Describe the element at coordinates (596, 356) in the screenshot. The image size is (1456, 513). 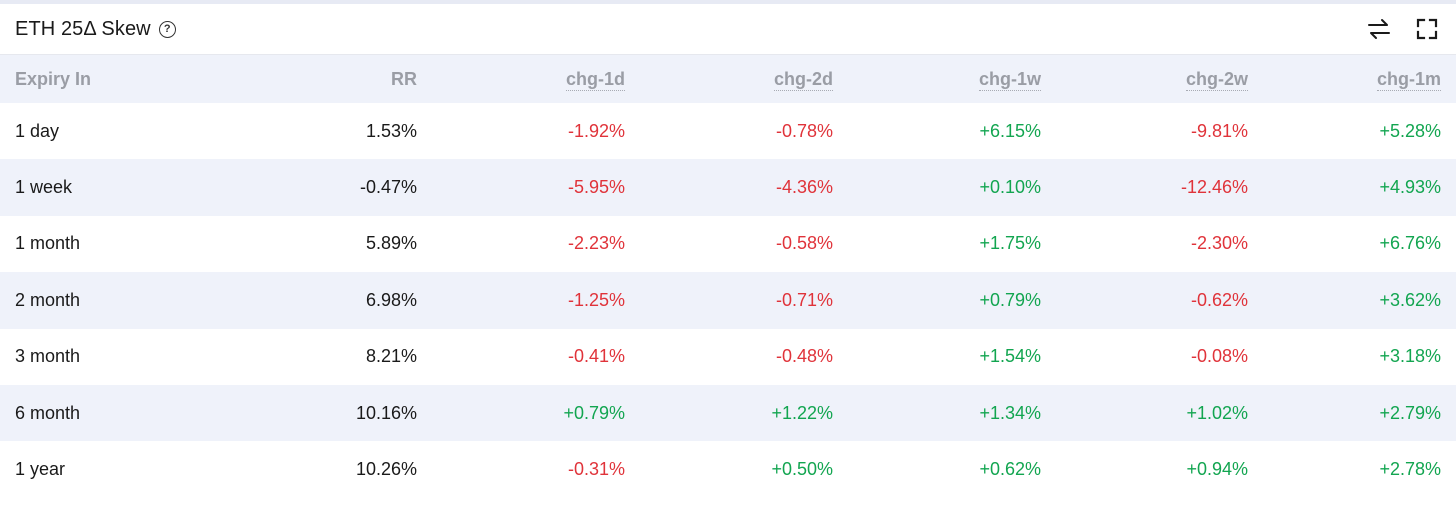
I see `cell-chg-1d: -0.41%` at that location.